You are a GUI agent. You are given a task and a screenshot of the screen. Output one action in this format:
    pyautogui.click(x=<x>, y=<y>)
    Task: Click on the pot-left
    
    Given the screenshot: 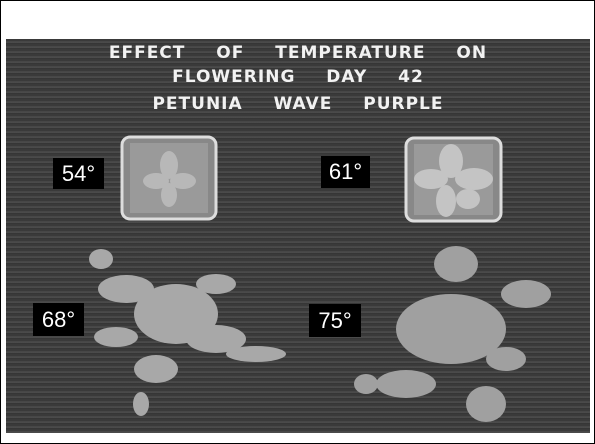 What is the action you would take?
    pyautogui.click(x=169, y=178)
    